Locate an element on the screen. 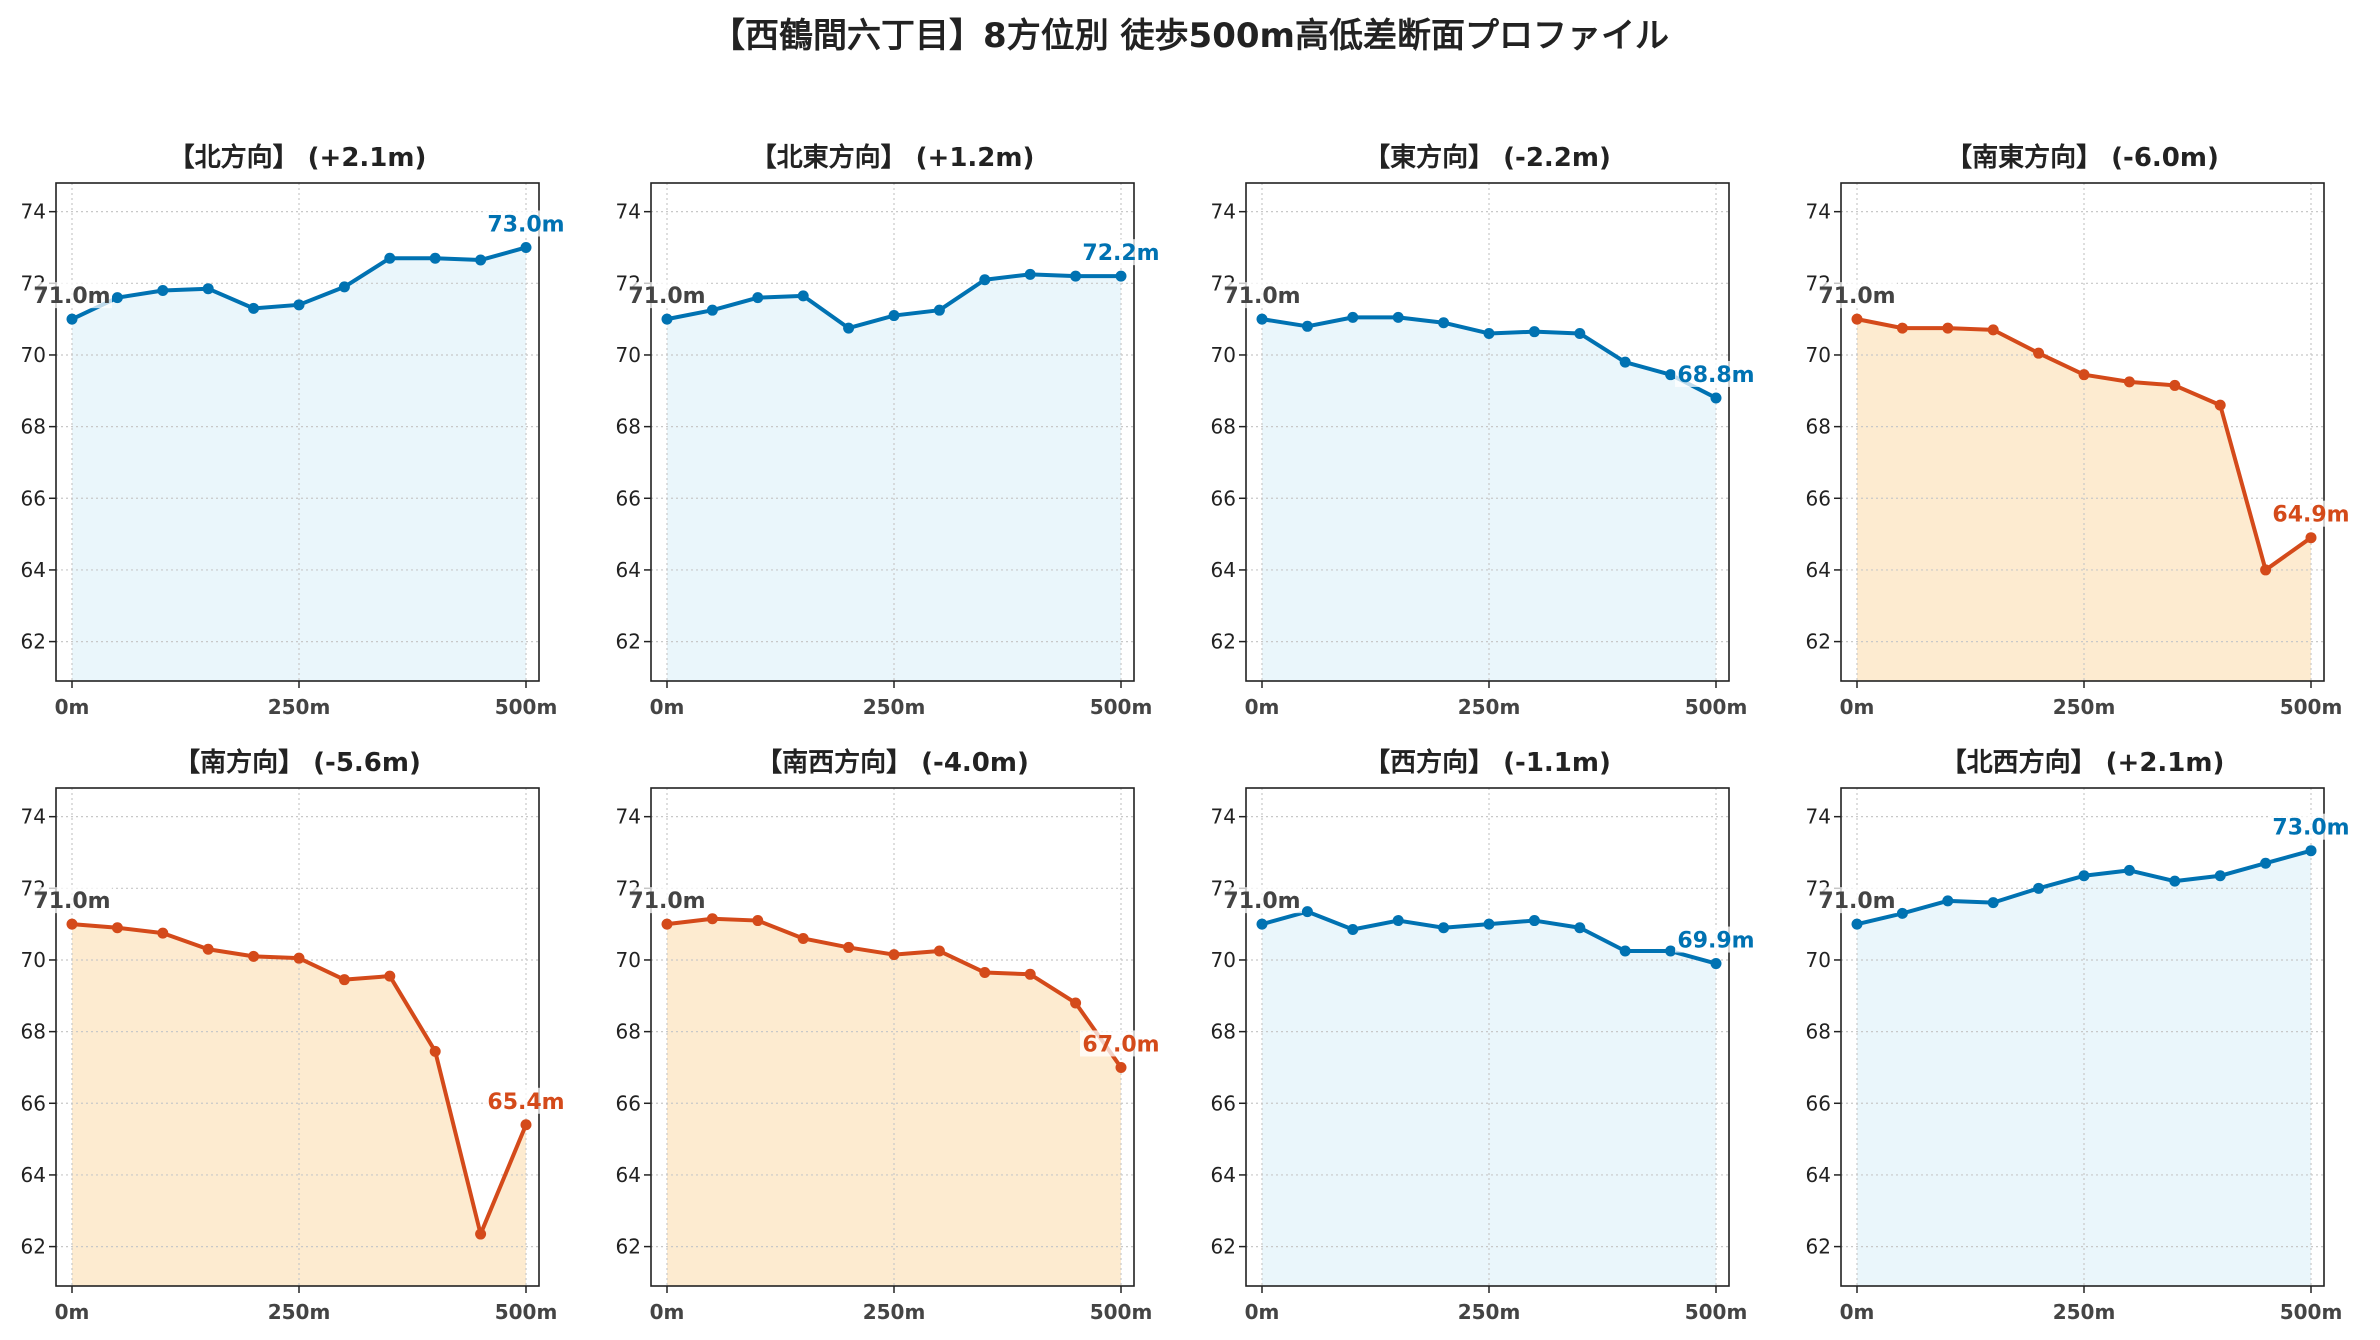 Image resolution: width=2380 pixels, height=1340 pixels. chart-title: 【南東方向】 (-6.0m) is located at coordinates (2082, 157).